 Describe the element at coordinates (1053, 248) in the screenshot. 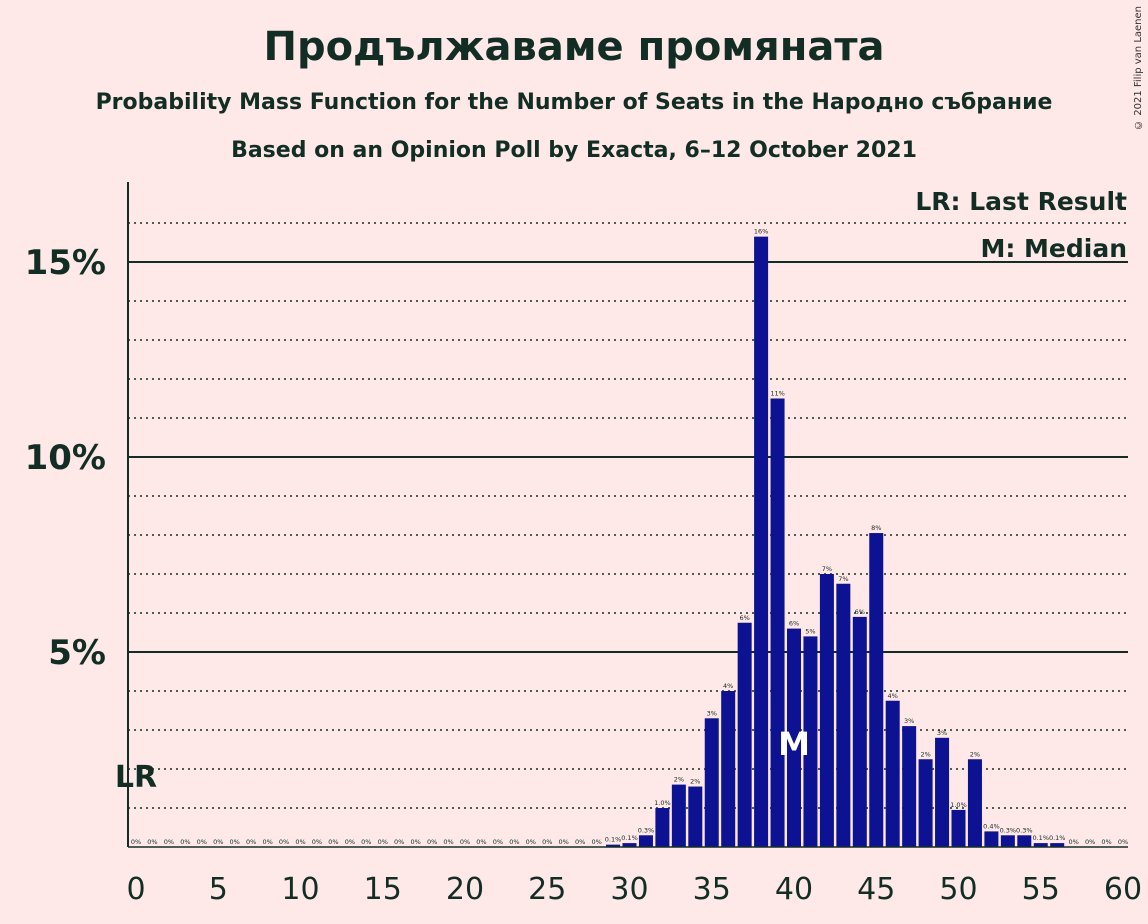

I see `legend-median: M: Median` at that location.